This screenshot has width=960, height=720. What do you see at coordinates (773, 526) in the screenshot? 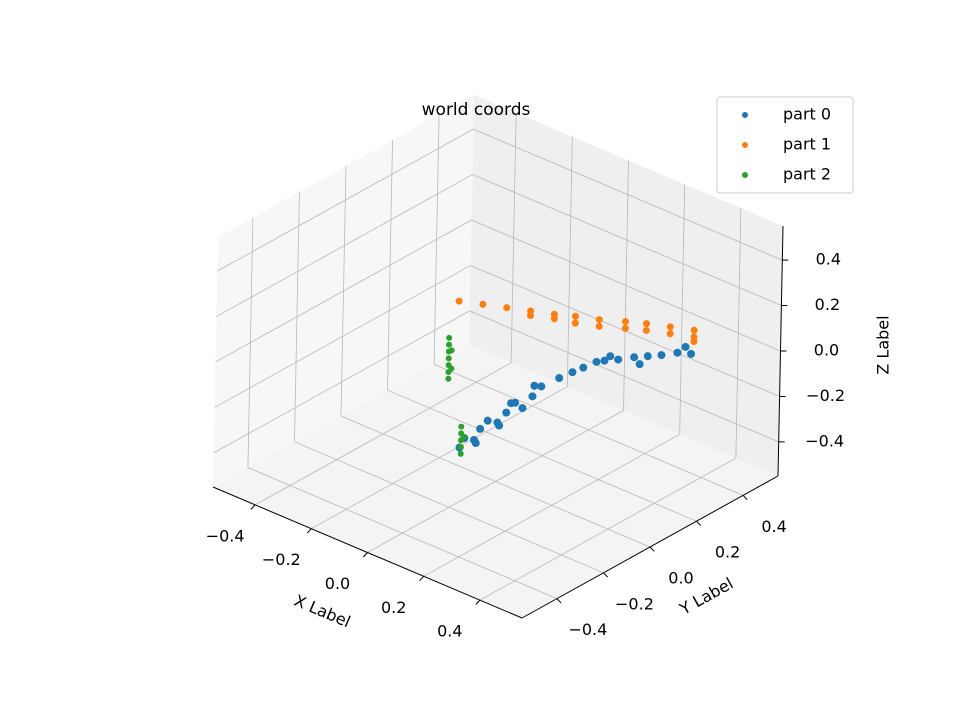
I see `y-tick-label: 0.4` at bounding box center [773, 526].